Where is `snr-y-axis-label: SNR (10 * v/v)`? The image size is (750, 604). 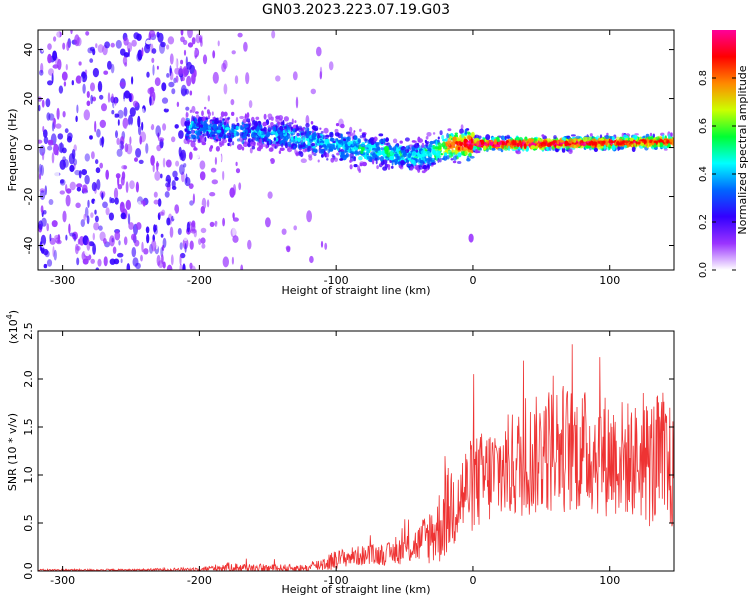 snr-y-axis-label: SNR (10 * v/v) is located at coordinates (12, 452).